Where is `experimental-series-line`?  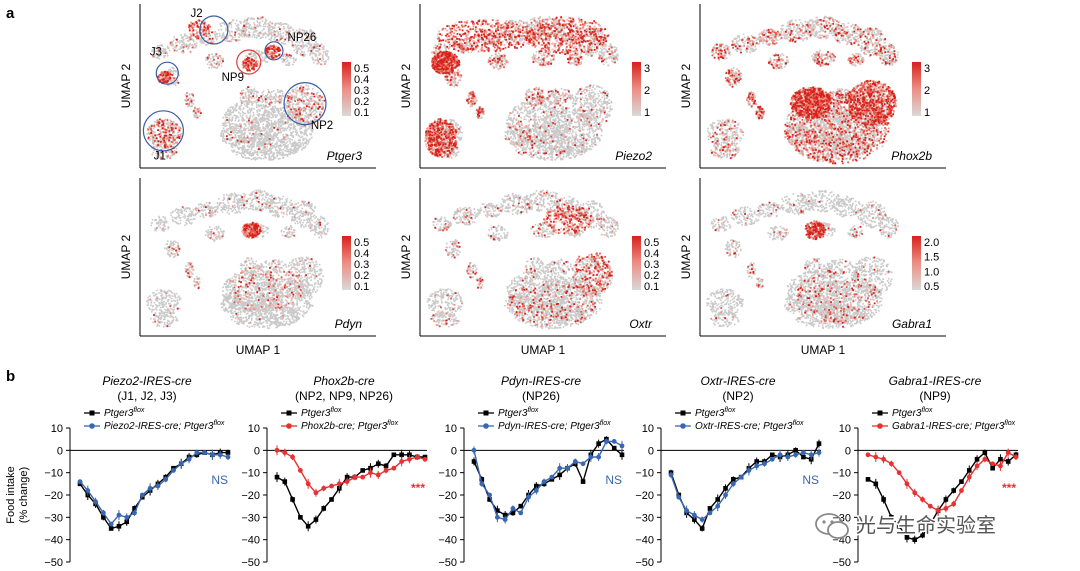 experimental-series-line is located at coordinates (745, 486).